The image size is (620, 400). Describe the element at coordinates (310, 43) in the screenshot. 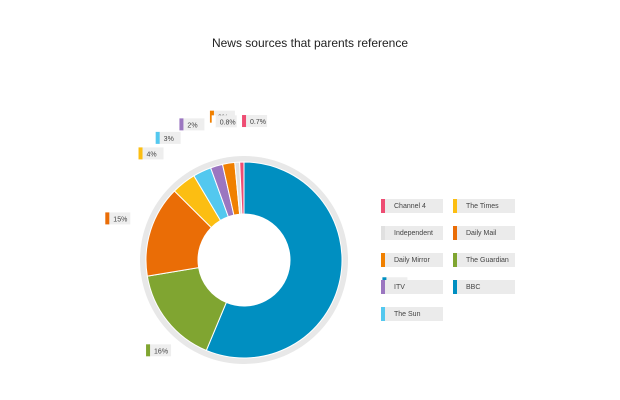

I see `chart-title: News sources that parents reference` at that location.